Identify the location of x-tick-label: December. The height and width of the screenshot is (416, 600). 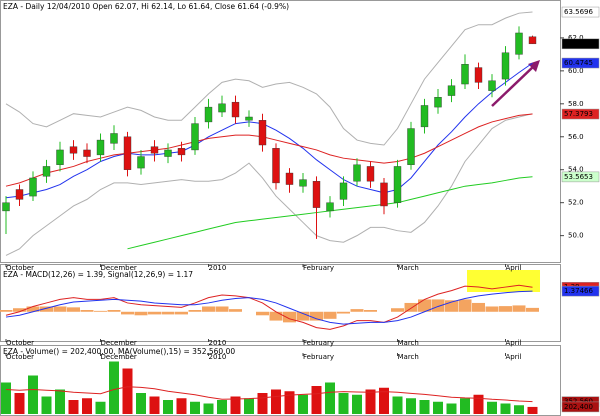
(119, 357).